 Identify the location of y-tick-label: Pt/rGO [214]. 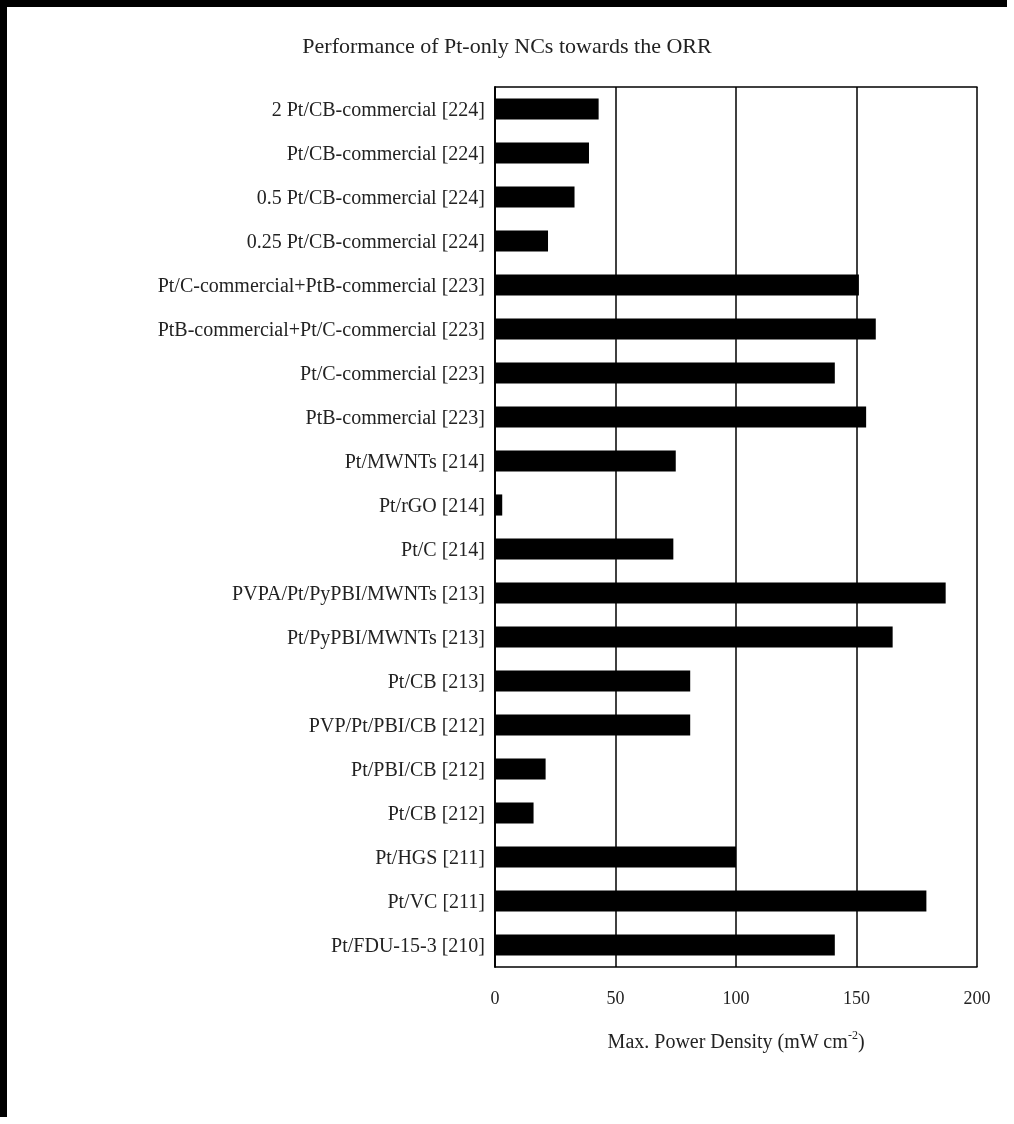
(431, 505).